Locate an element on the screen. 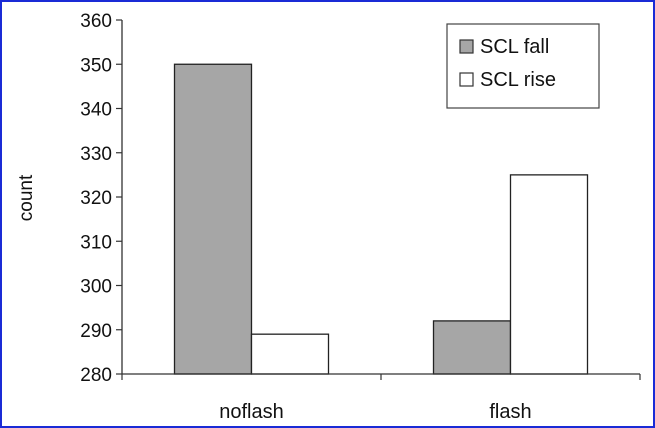 This screenshot has height=428, width=655. y-tick-label: 290 is located at coordinates (96, 331).